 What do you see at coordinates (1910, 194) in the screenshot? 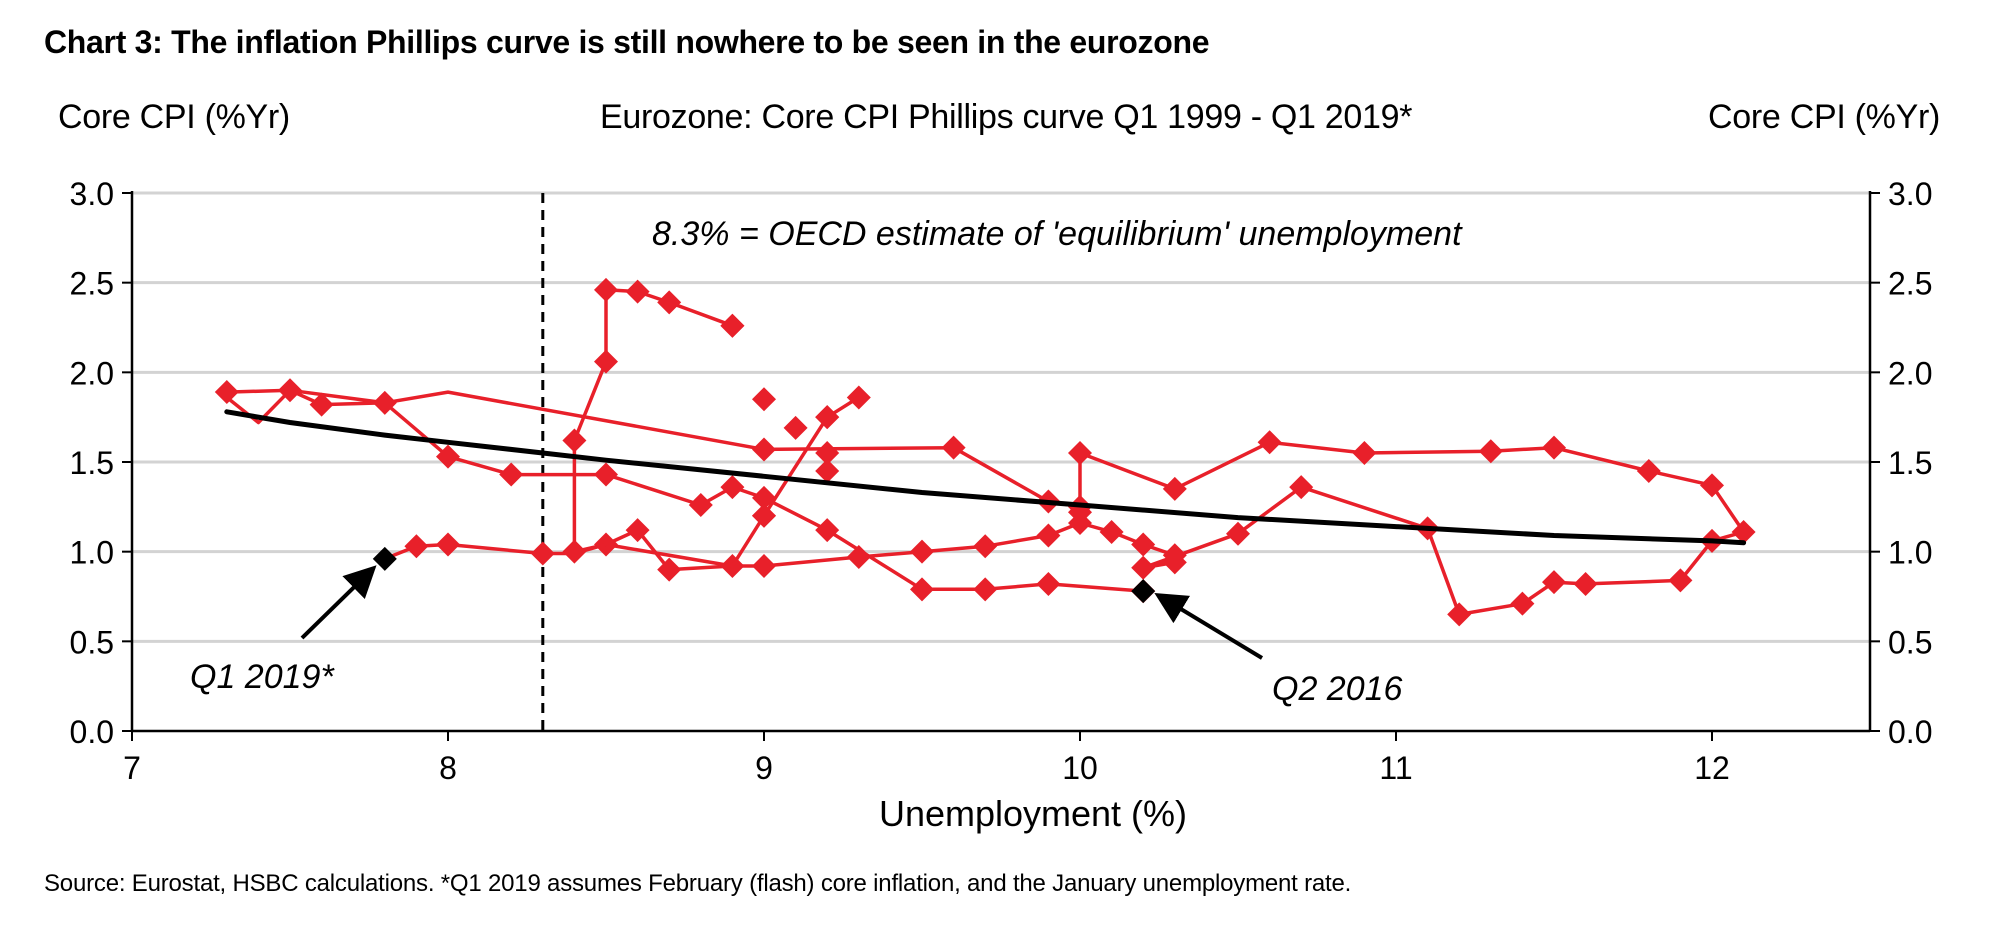
I see `y-tick-label-right: 3.0` at bounding box center [1910, 194].